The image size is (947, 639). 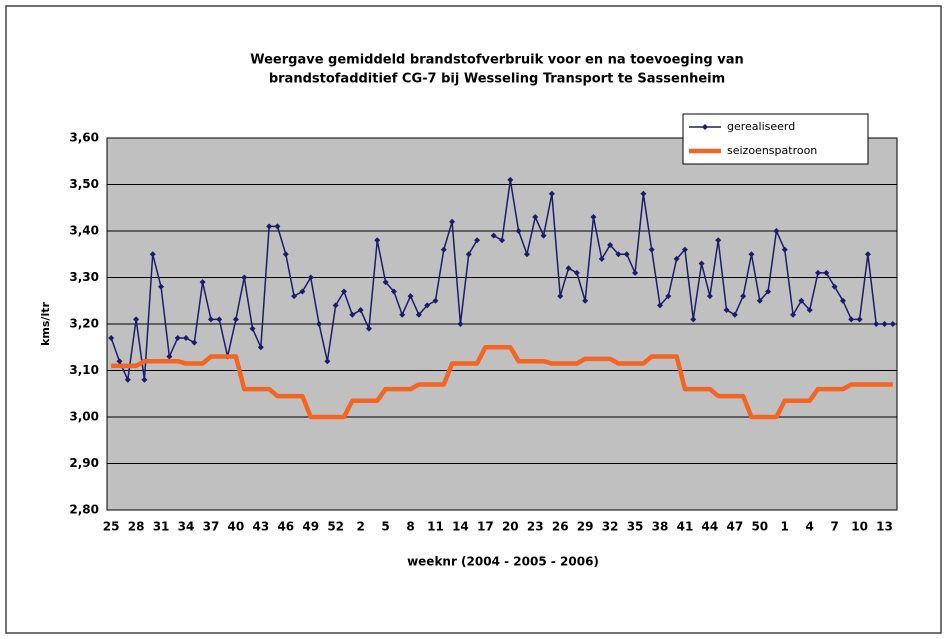 I want to click on x-tick-label: 8, so click(x=410, y=527).